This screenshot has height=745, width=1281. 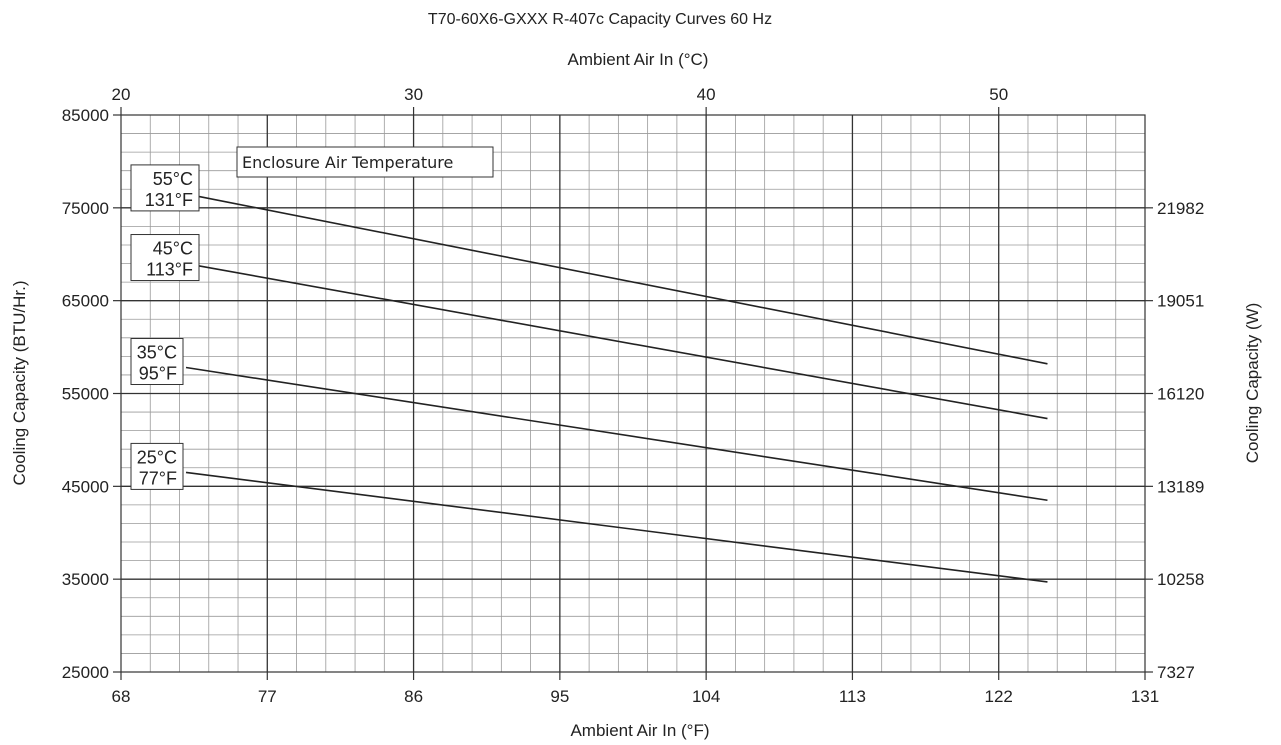 I want to click on y-tick-label: 65000, so click(x=85, y=301).